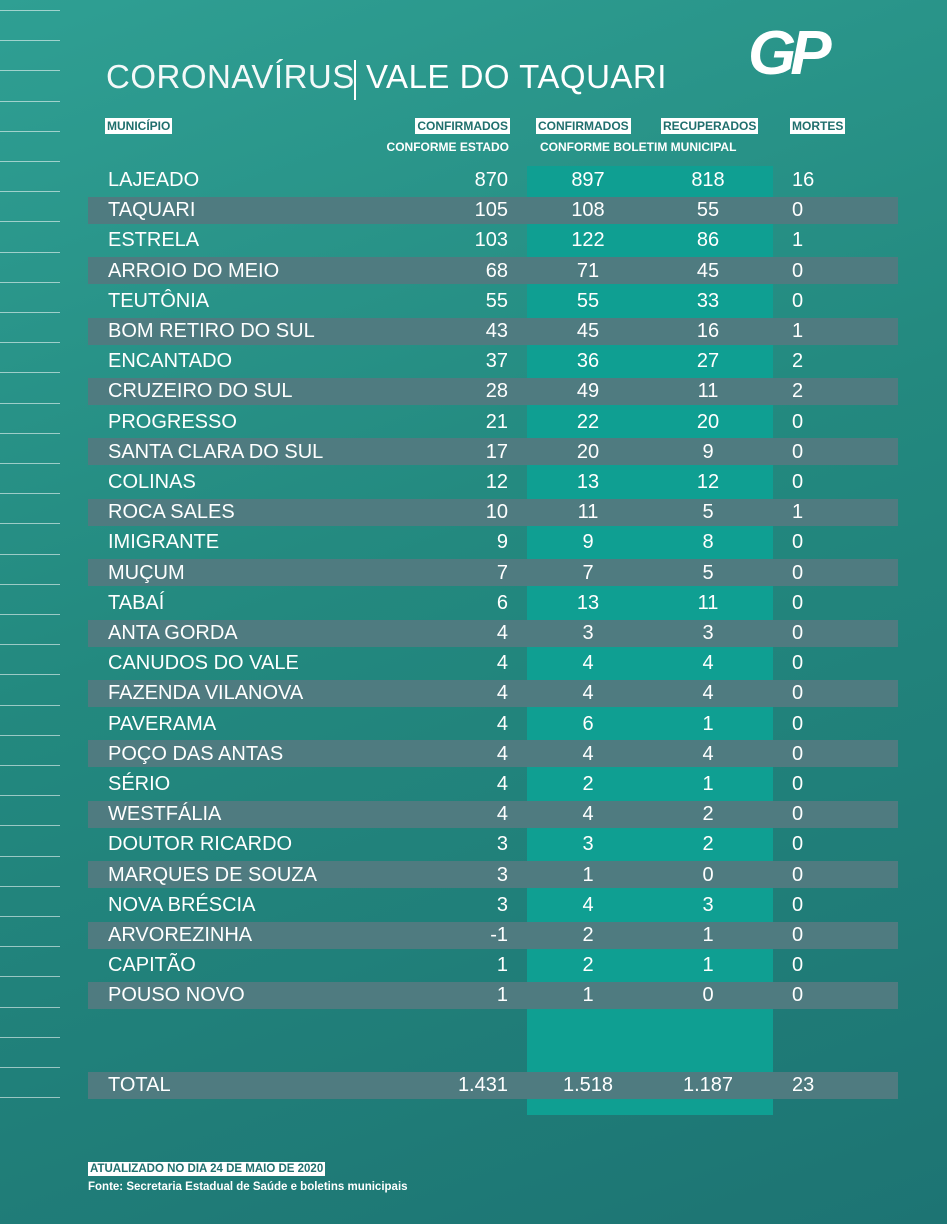  What do you see at coordinates (176, 995) in the screenshot?
I see `cell-municipio: POUSO NOVO` at bounding box center [176, 995].